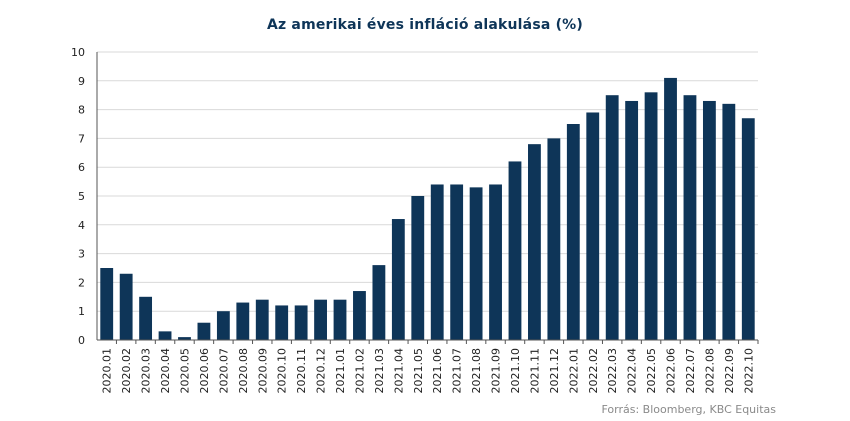 Image resolution: width=850 pixels, height=421 pixels. I want to click on x-tick-label: 2020.07, so click(223, 371).